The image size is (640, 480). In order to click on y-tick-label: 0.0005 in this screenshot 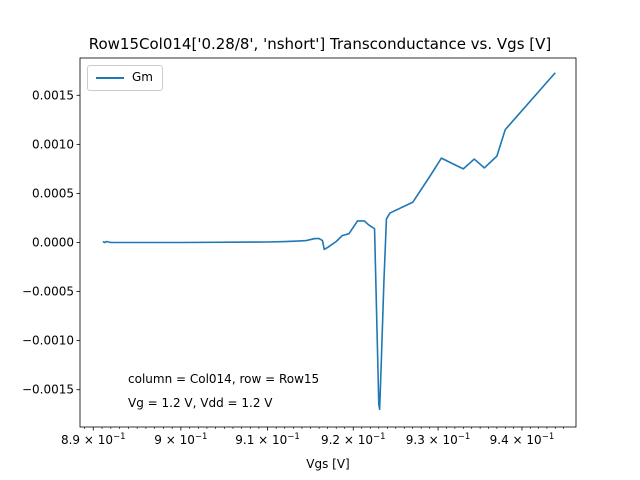, I will do `click(53, 193)`.